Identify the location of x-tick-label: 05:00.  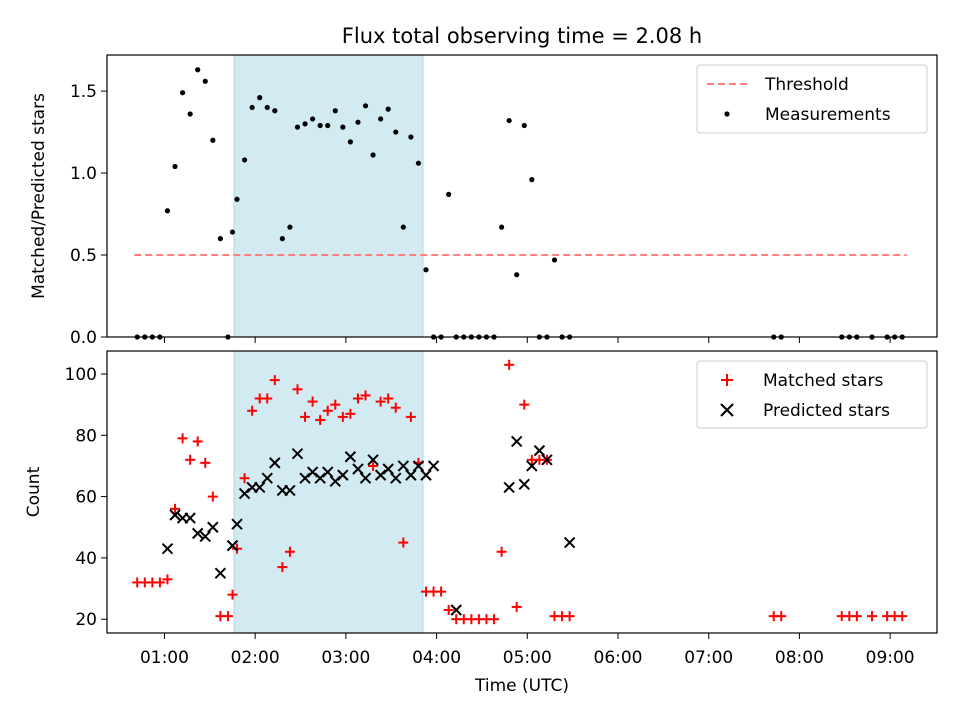
(527, 658).